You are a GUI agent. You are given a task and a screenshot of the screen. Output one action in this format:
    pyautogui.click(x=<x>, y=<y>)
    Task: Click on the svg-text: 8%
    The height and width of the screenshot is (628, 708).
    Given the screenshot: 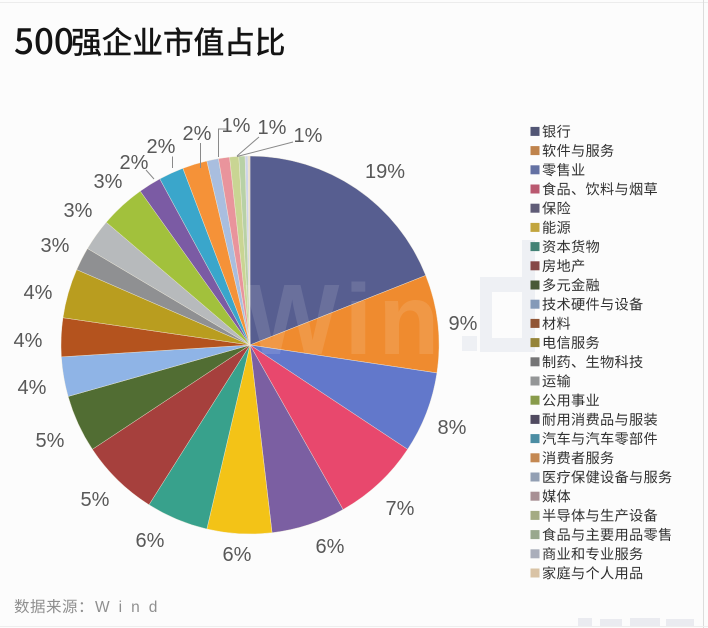 What is the action you would take?
    pyautogui.click(x=452, y=428)
    